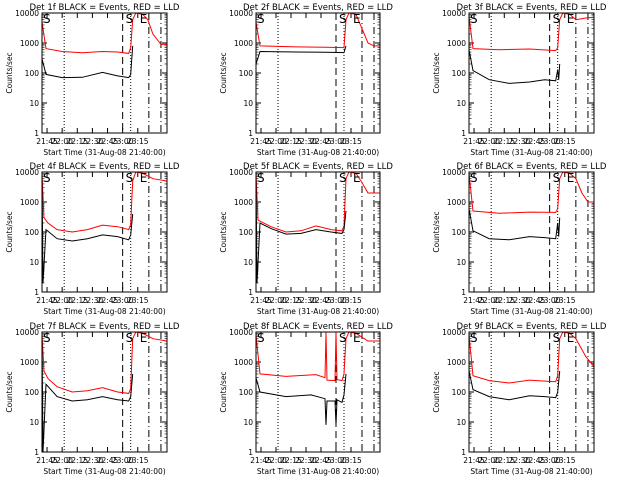 The height and width of the screenshot is (480, 640). I want to click on panel-title: Det 4f BLACK = Events, RED = LLD, so click(105, 167).